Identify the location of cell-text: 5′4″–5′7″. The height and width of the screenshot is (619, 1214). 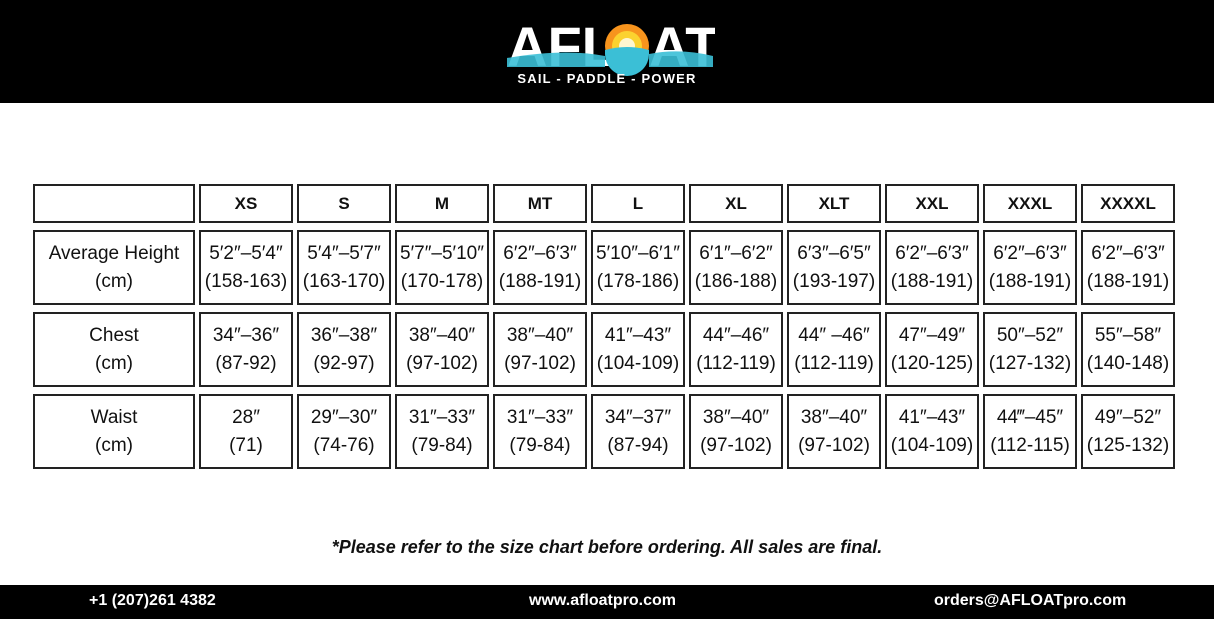
(344, 253).